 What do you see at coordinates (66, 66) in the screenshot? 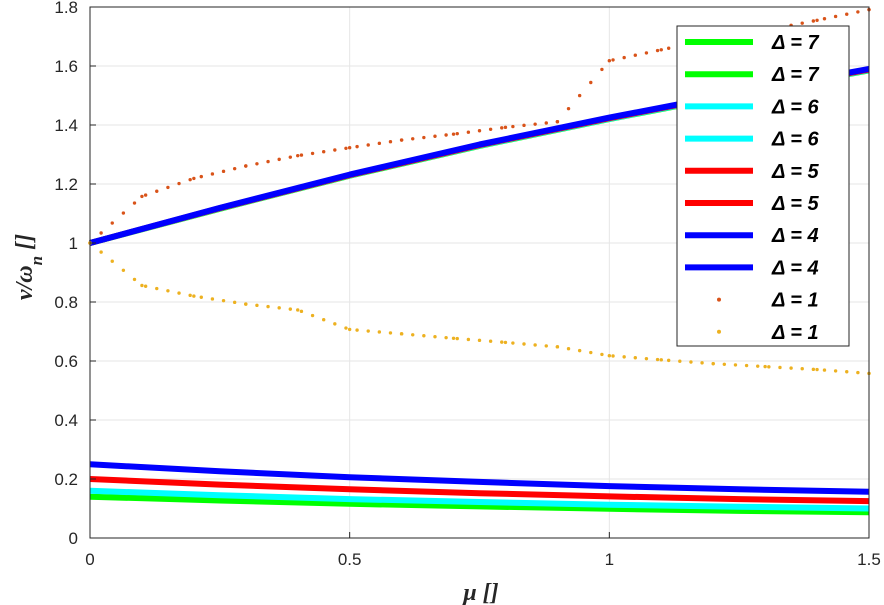
I see `y-tick-label: 1.6` at bounding box center [66, 66].